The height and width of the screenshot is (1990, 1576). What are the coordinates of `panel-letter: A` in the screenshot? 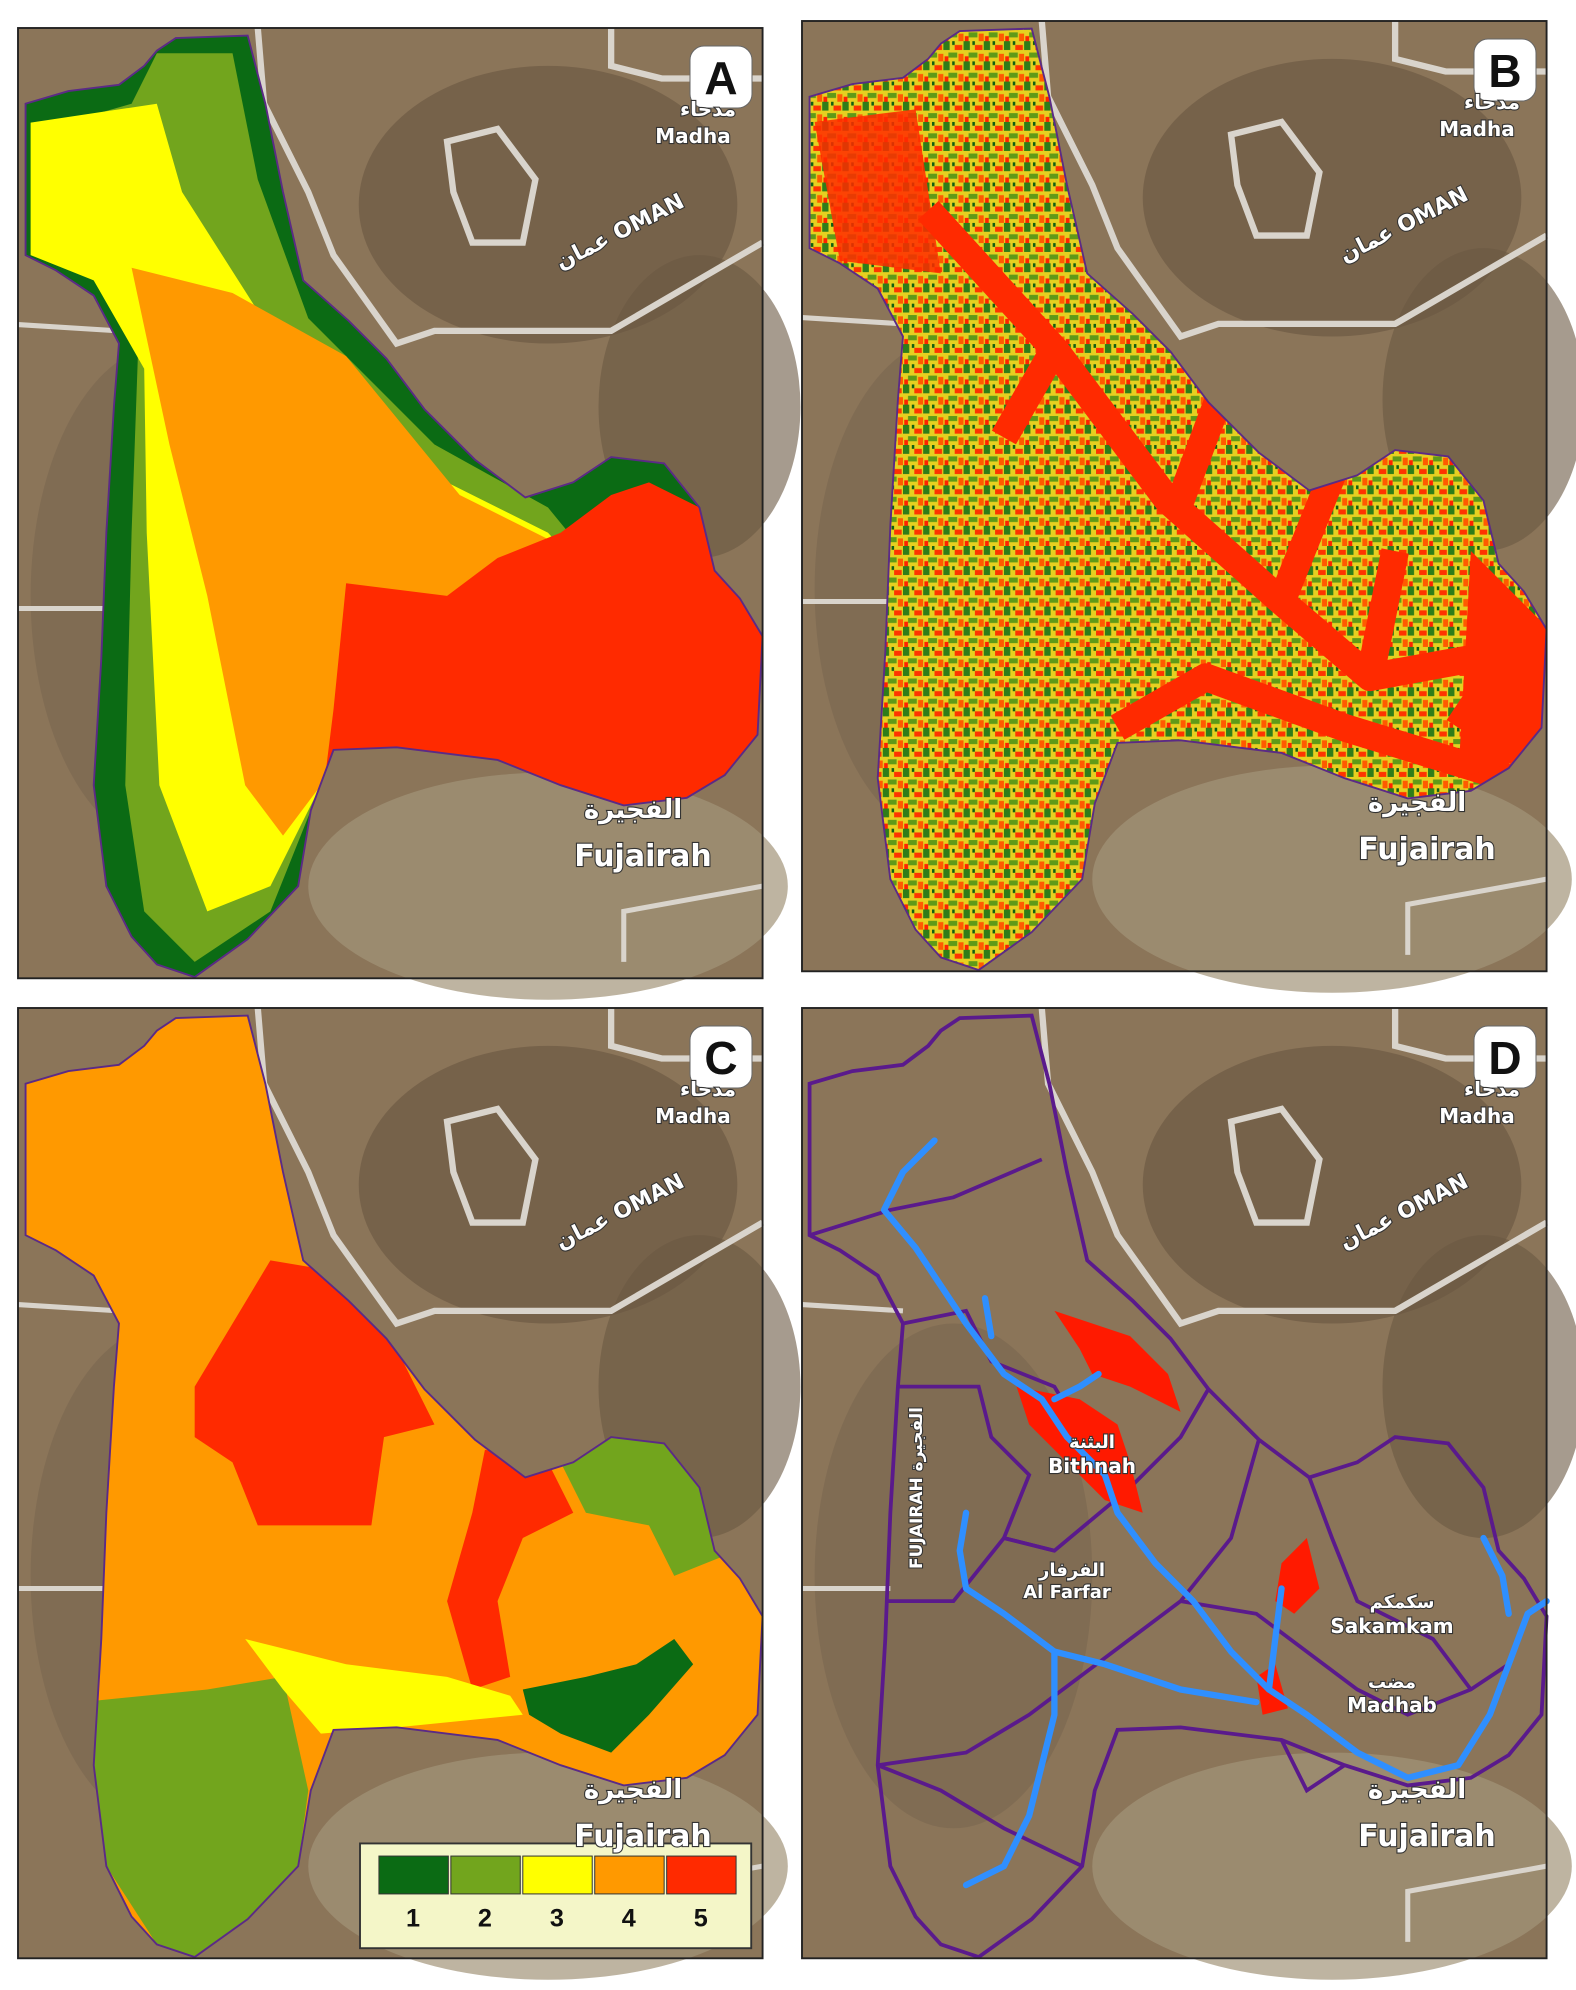 It's located at (720, 78).